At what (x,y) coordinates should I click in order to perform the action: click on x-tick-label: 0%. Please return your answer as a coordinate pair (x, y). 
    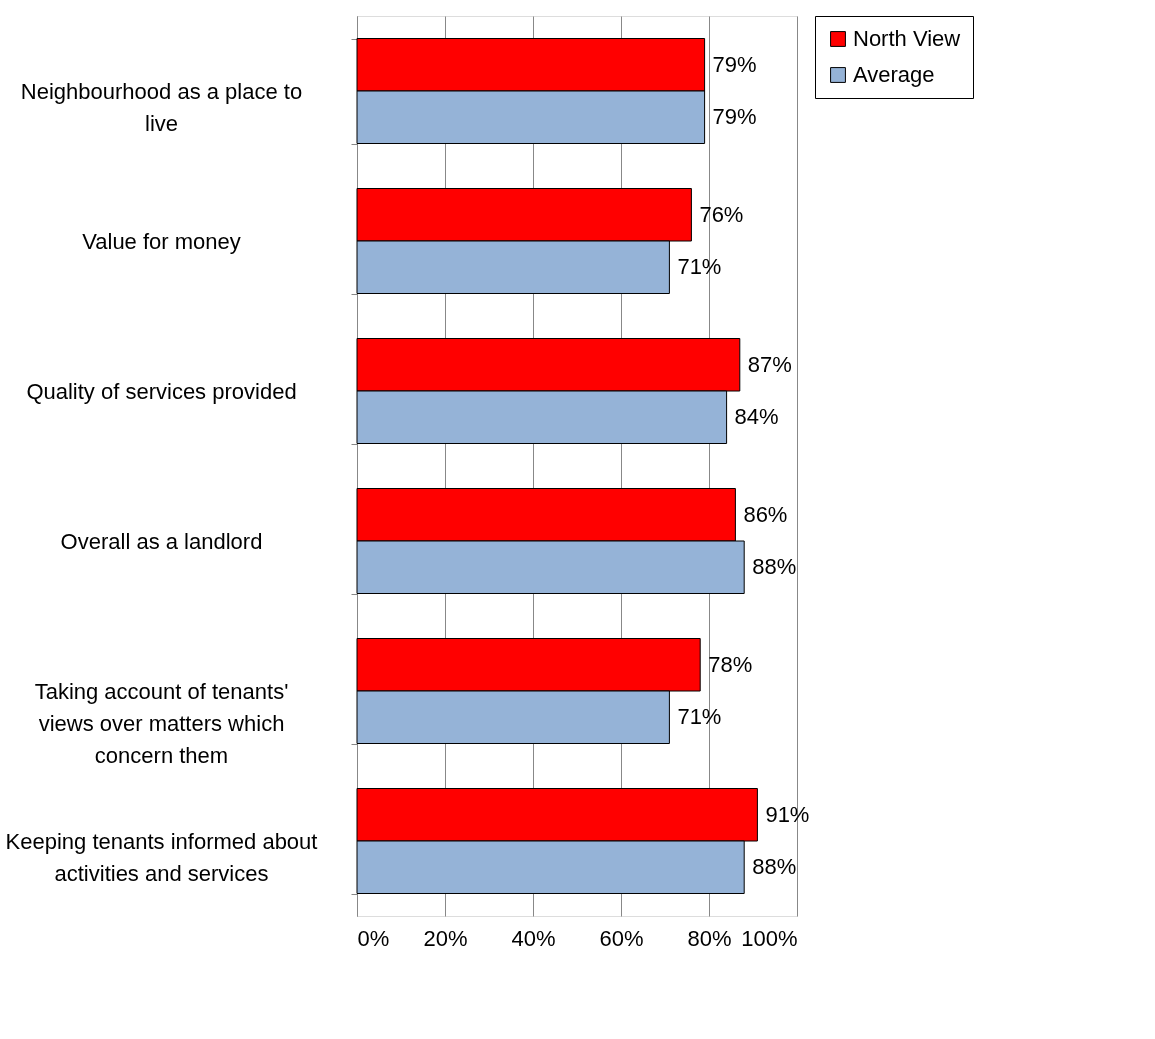
    Looking at the image, I should click on (373, 938).